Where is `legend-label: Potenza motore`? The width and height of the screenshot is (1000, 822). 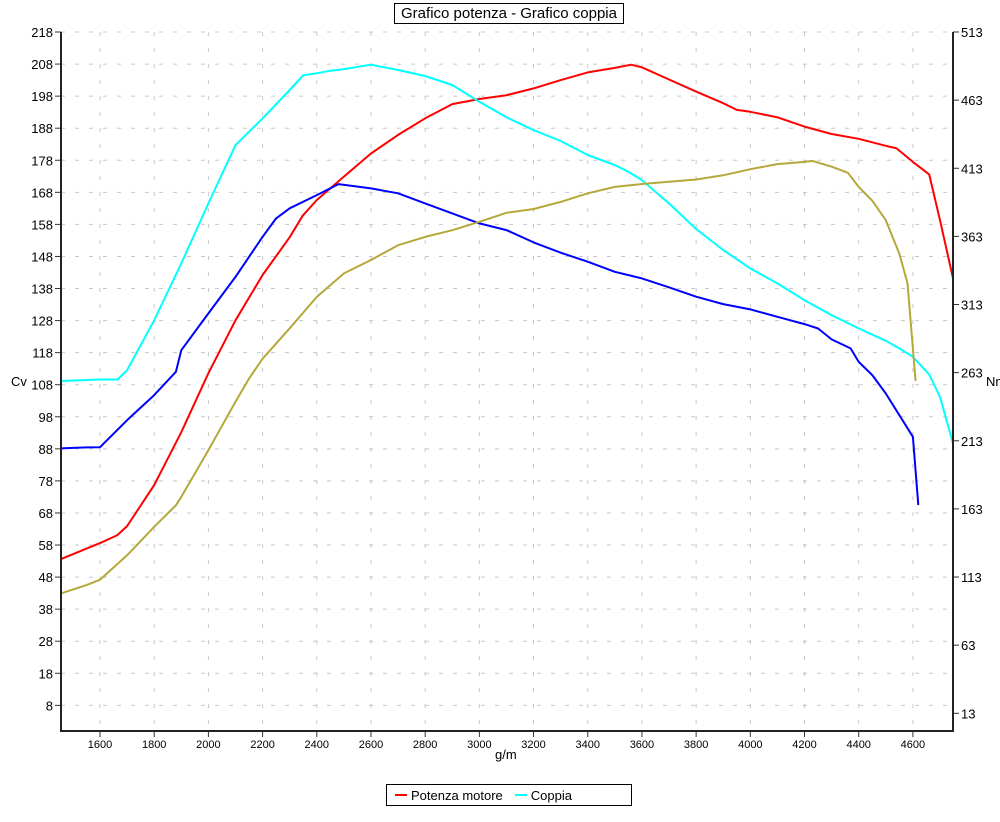 legend-label: Potenza motore is located at coordinates (457, 795).